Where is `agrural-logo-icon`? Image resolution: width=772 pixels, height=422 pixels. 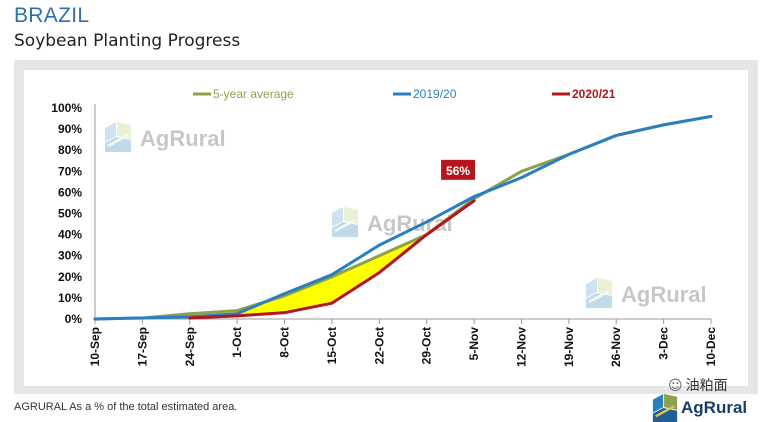
agrural-logo-icon is located at coordinates (665, 408).